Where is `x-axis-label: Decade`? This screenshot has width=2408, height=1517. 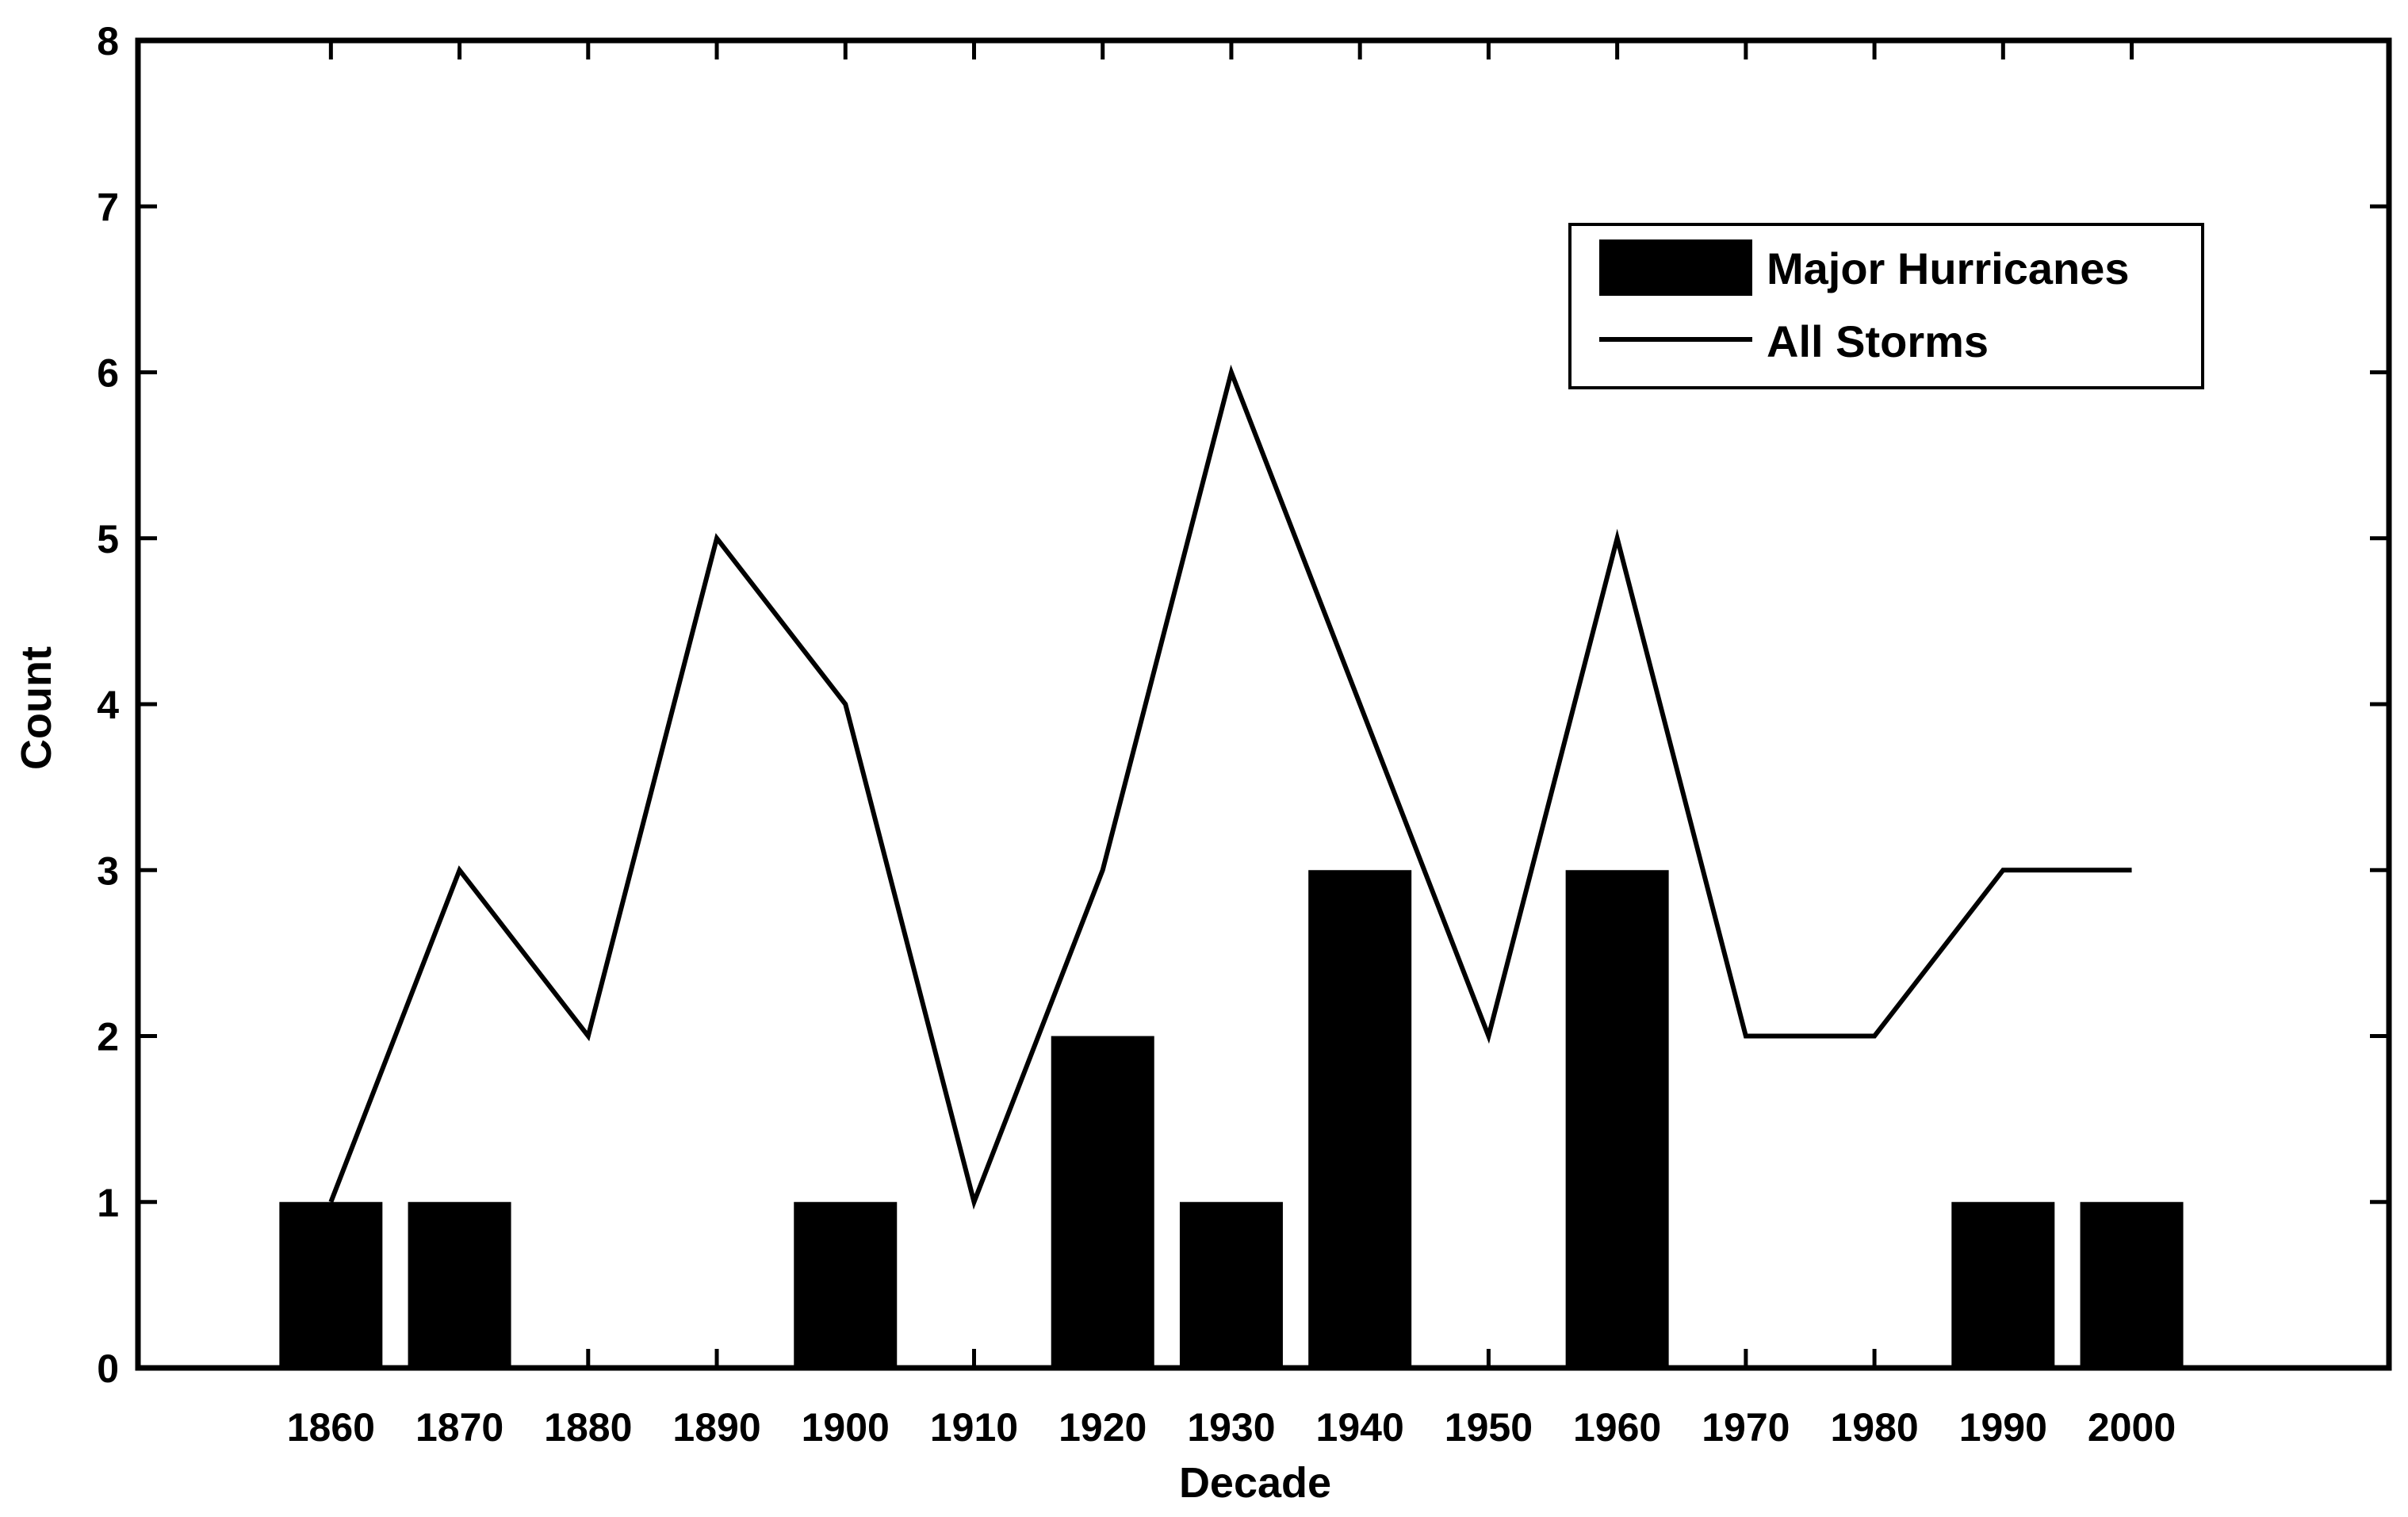
x-axis-label: Decade is located at coordinates (1255, 1483).